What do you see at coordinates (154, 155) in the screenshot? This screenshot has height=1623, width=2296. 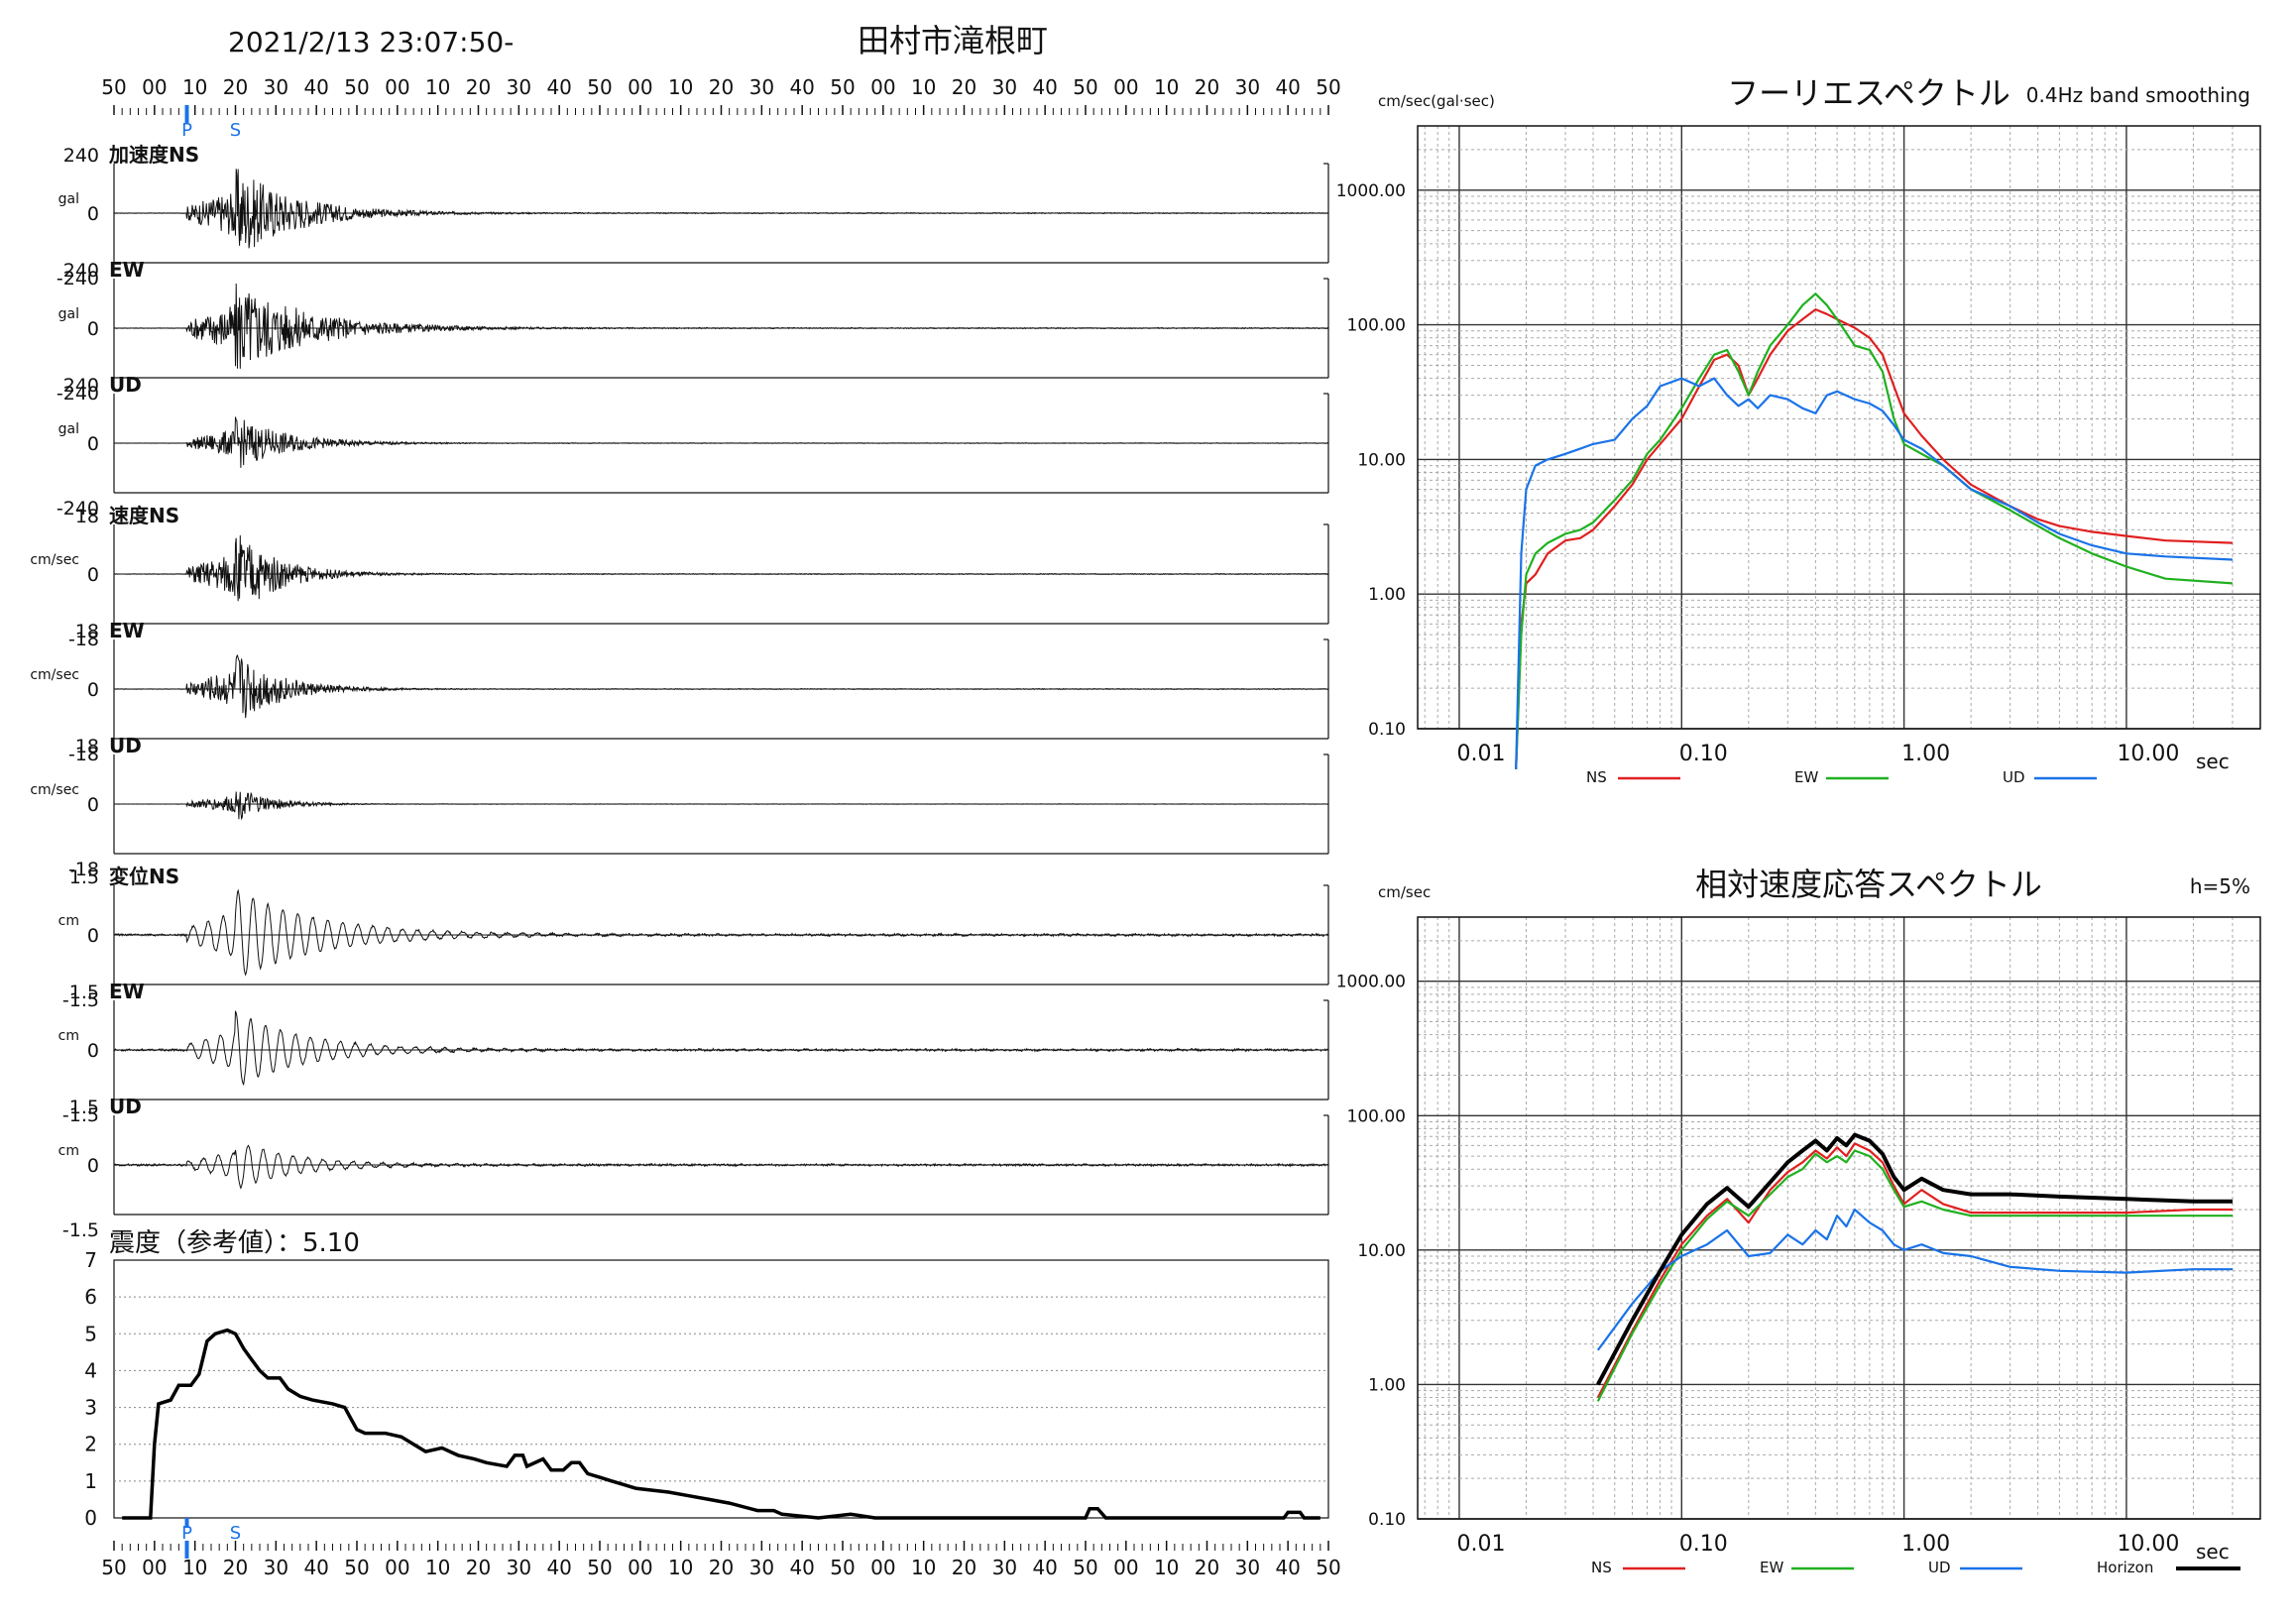 I see `waveform-label: 加速度NS` at bounding box center [154, 155].